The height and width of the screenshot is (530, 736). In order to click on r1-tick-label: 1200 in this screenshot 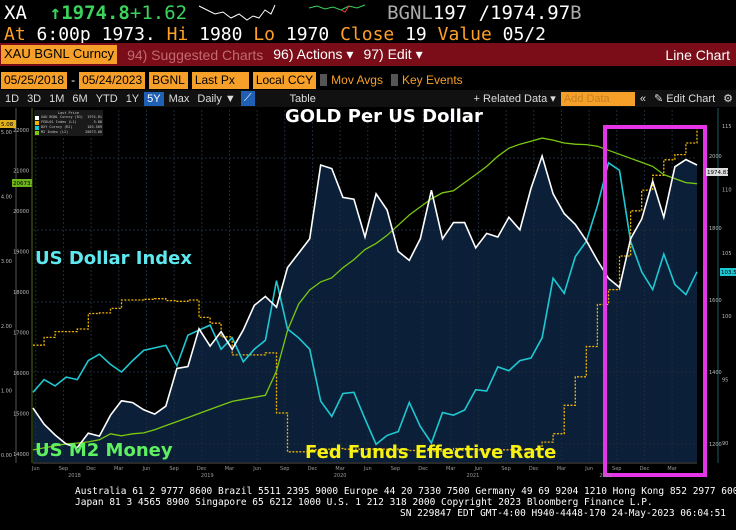, I will do `click(715, 445)`.